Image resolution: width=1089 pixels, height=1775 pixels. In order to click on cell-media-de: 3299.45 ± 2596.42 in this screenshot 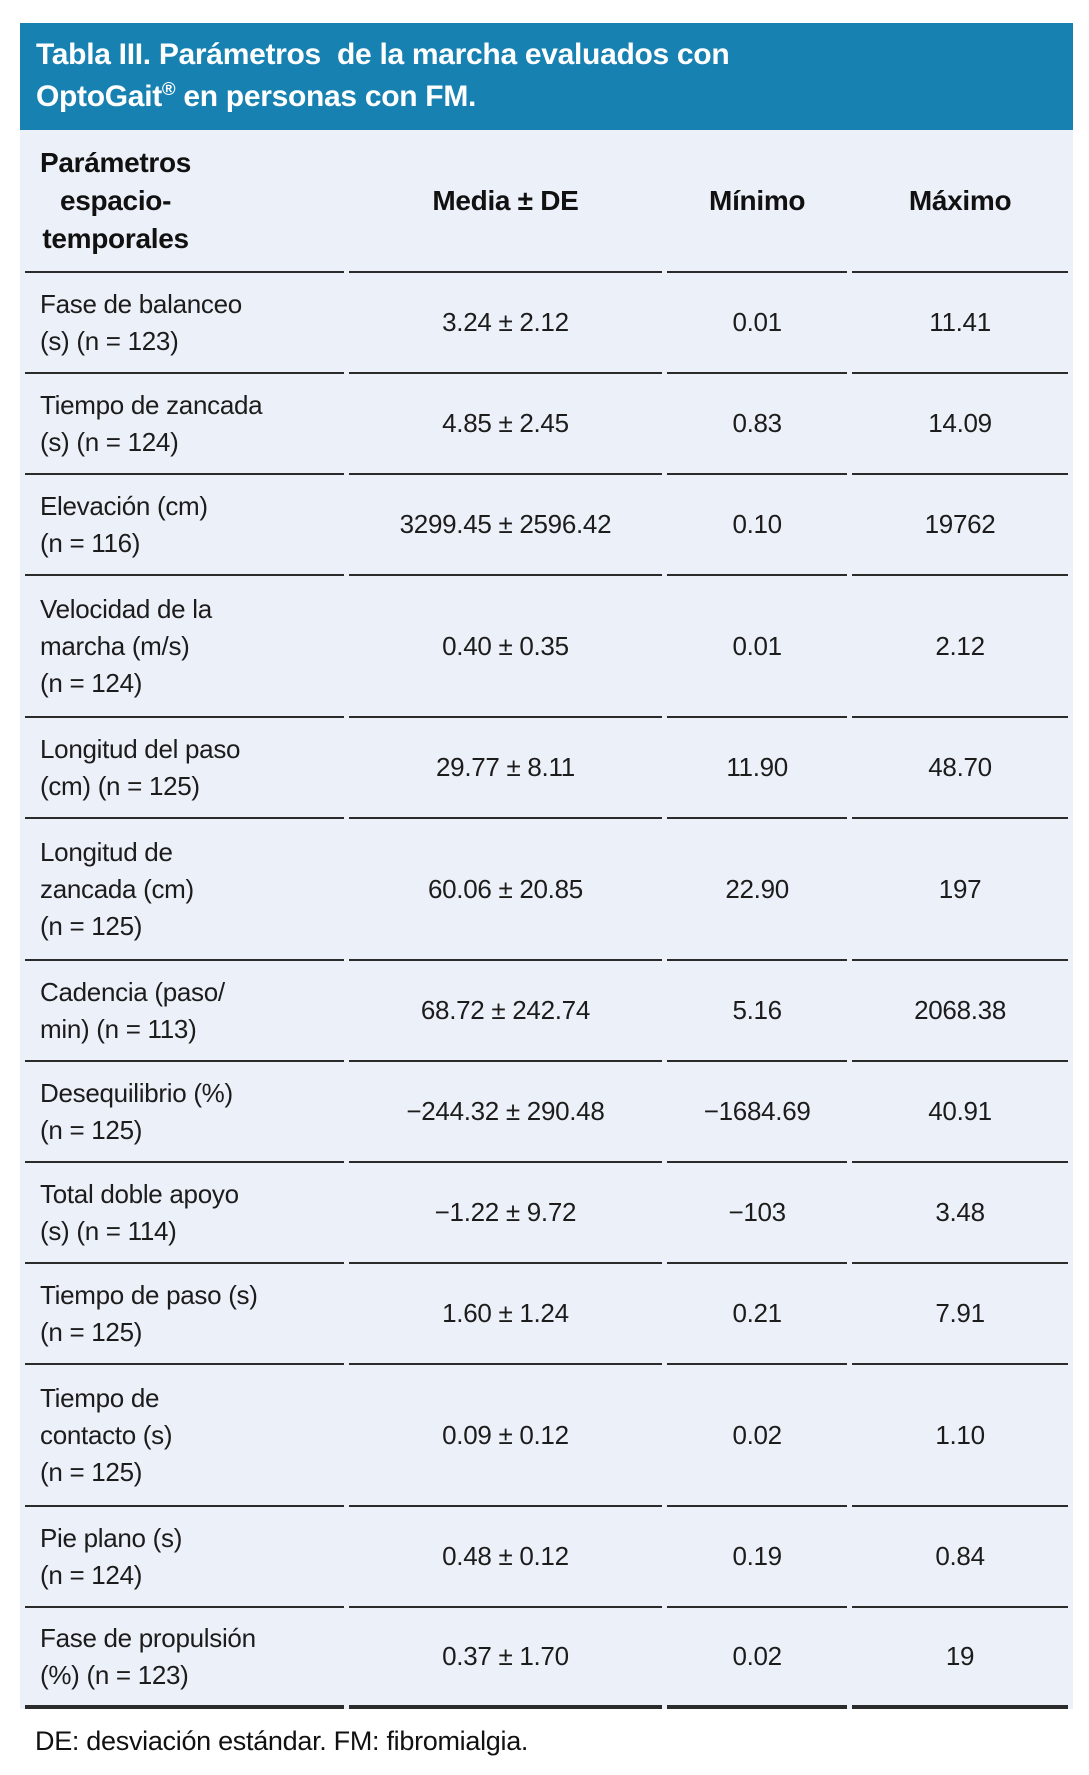, I will do `click(505, 525)`.